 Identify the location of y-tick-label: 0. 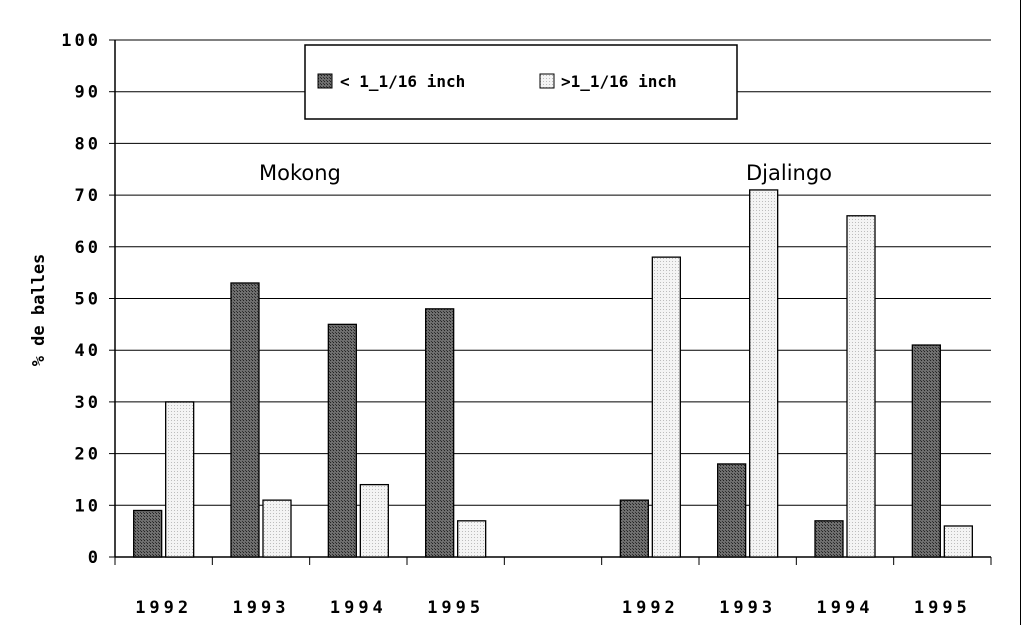
(94, 558).